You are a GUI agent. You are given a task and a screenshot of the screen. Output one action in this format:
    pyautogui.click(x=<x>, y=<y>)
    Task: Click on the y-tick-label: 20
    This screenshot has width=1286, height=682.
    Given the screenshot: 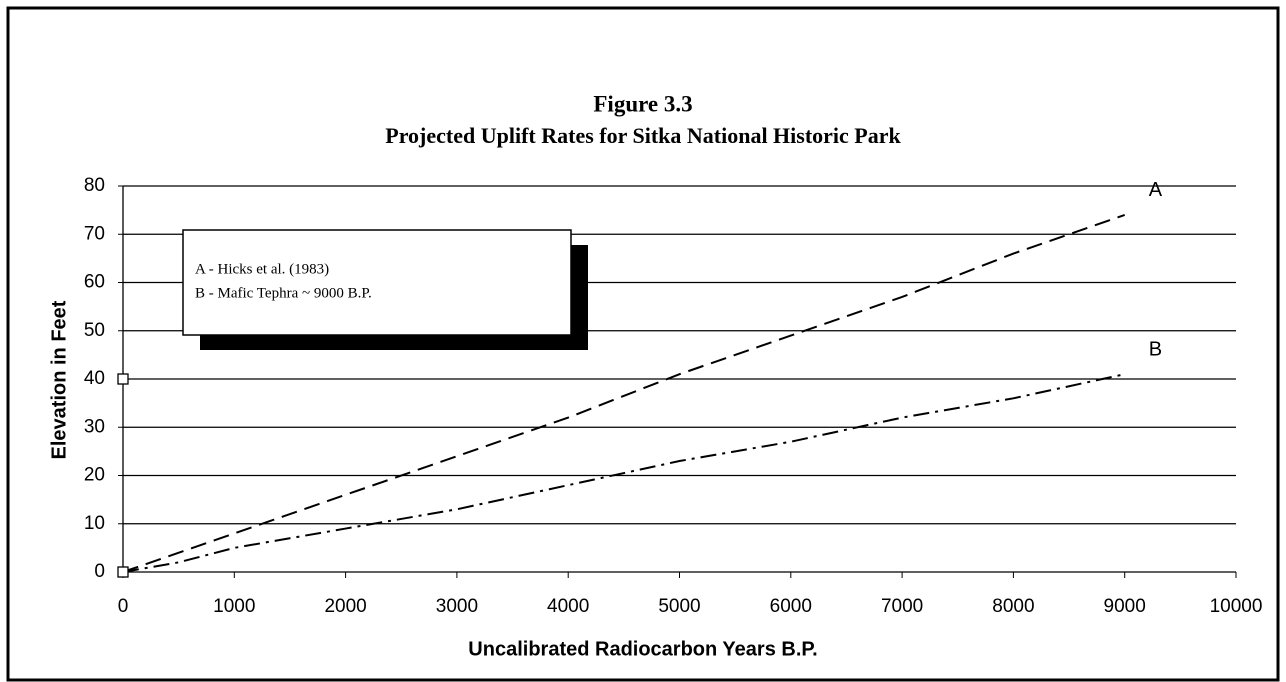 What is the action you would take?
    pyautogui.click(x=94, y=475)
    